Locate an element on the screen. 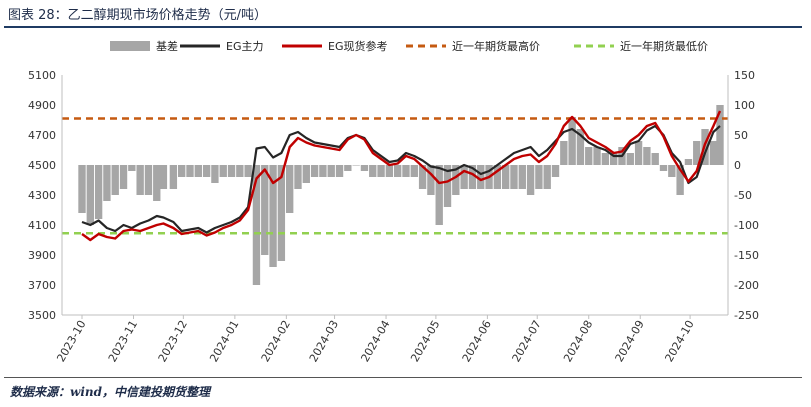 This screenshot has height=407, width=811. legend-label: 近一年期货最低价 is located at coordinates (664, 46).